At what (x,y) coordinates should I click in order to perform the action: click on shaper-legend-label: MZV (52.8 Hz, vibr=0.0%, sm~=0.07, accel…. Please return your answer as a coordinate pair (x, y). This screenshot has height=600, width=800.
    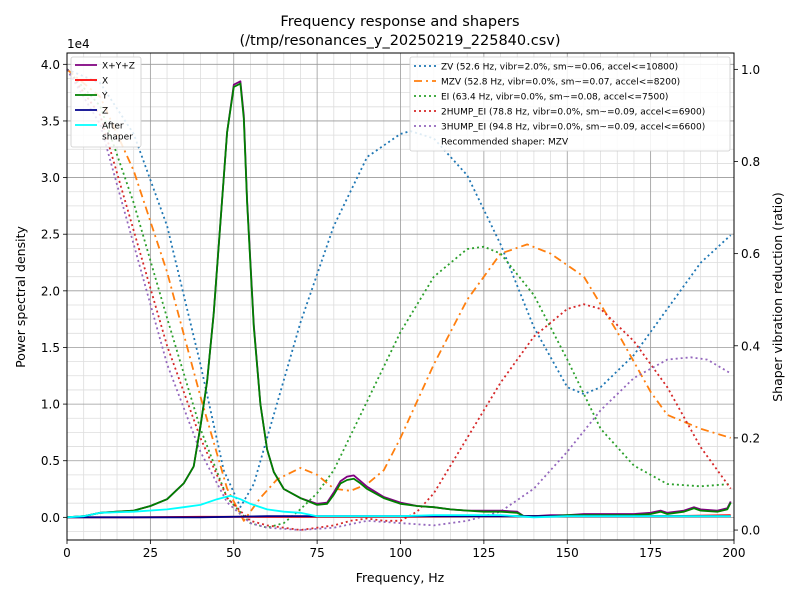
    Looking at the image, I should click on (560, 83).